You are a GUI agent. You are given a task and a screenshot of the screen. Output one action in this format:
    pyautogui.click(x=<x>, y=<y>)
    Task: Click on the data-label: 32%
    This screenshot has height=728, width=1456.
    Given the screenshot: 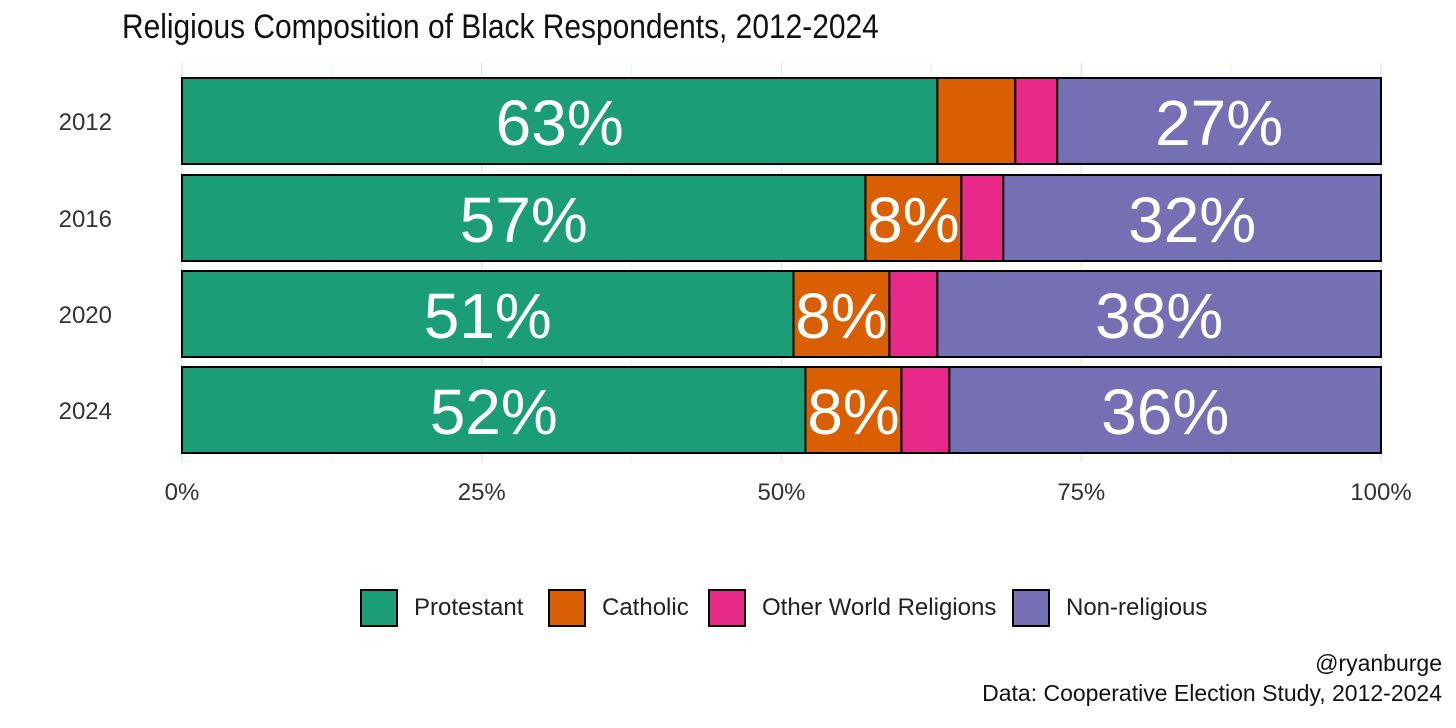 What is the action you would take?
    pyautogui.click(x=1192, y=220)
    